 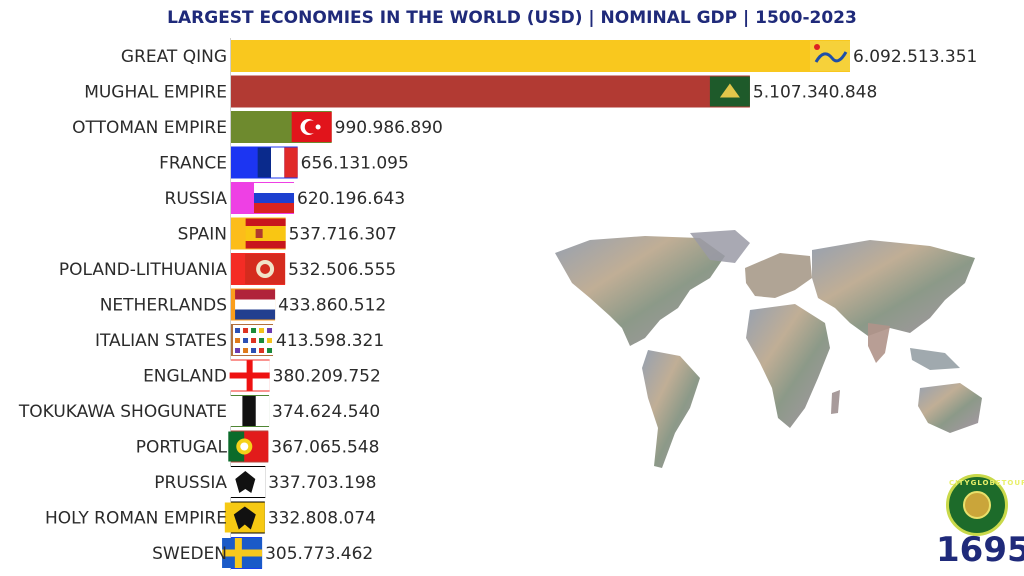 What do you see at coordinates (830, 56) in the screenshot?
I see `qing-dragon-flag-icon` at bounding box center [830, 56].